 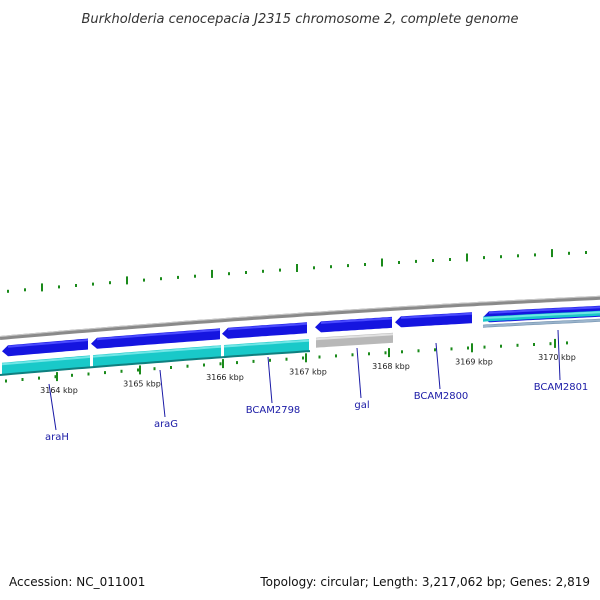 What do you see at coordinates (361, 405) in the screenshot?
I see `gene-label: gal` at bounding box center [361, 405].